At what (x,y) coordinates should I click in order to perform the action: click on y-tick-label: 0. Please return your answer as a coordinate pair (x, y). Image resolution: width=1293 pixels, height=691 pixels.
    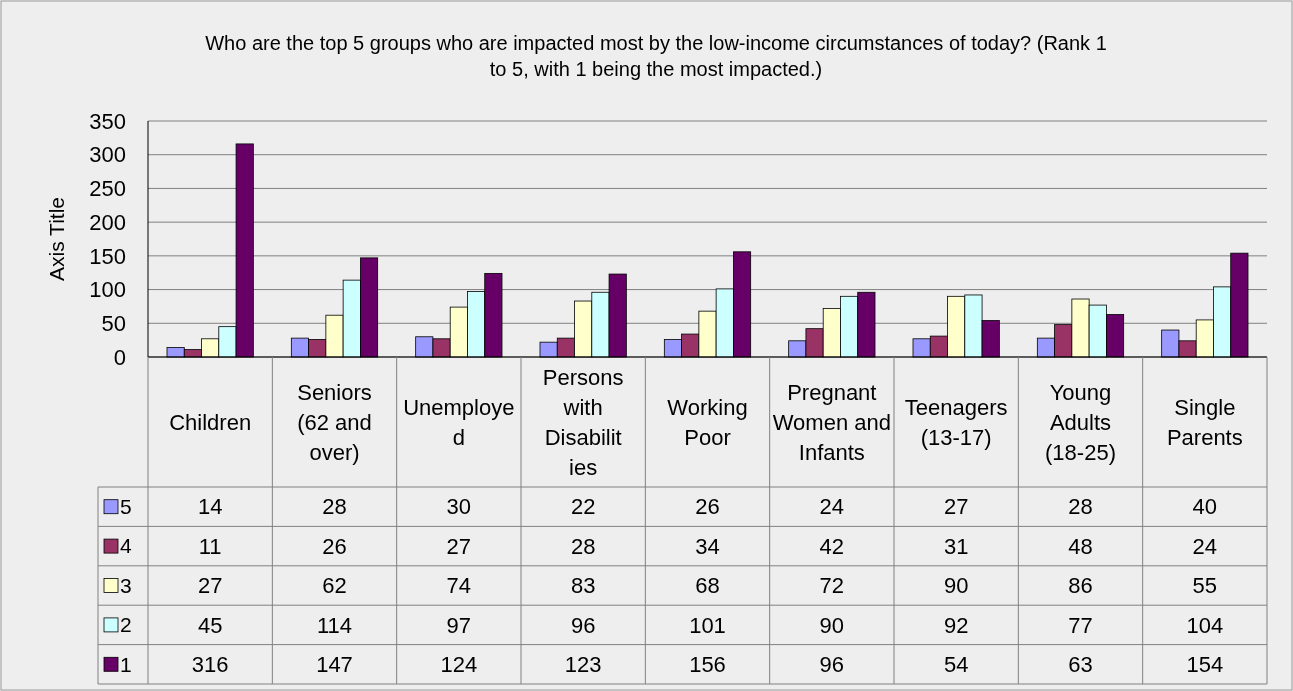
    Looking at the image, I should click on (119, 357).